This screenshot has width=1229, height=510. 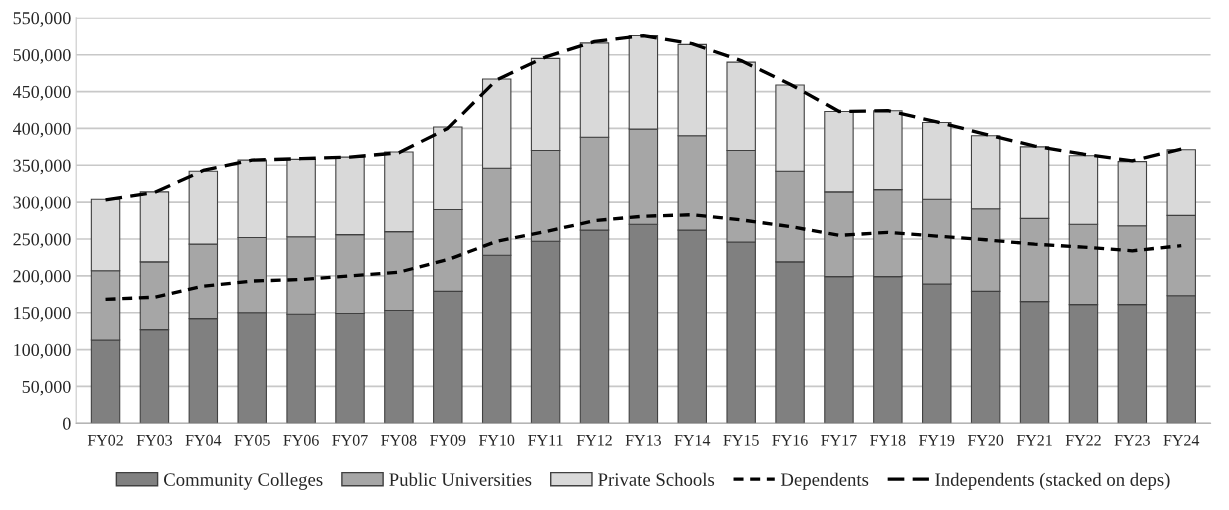 What do you see at coordinates (790, 440) in the screenshot?
I see `x-tick-label: FY16` at bounding box center [790, 440].